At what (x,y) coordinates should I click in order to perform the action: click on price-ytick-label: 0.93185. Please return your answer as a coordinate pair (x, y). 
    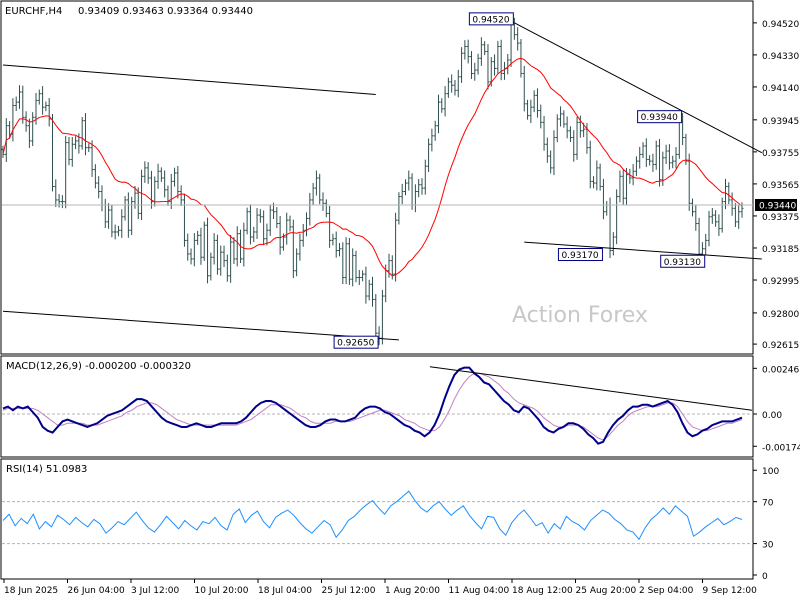
    Looking at the image, I should click on (780, 250).